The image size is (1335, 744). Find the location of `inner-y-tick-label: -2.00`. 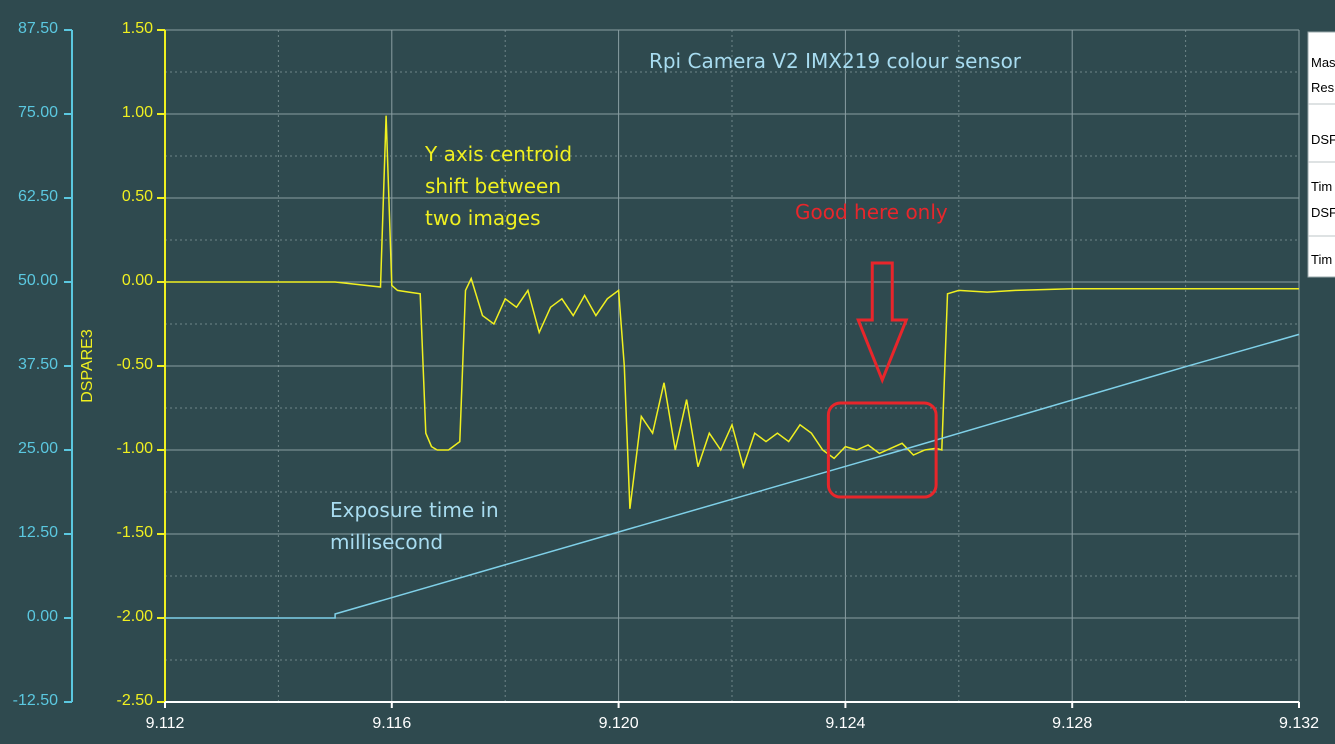

inner-y-tick-label: -2.00 is located at coordinates (135, 616).